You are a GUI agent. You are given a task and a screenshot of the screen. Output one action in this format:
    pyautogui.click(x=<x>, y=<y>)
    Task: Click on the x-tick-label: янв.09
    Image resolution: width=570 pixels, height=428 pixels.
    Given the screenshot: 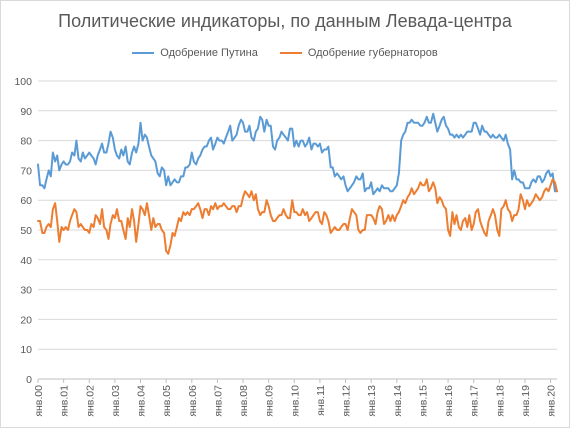 What is the action you would take?
    pyautogui.click(x=270, y=401)
    